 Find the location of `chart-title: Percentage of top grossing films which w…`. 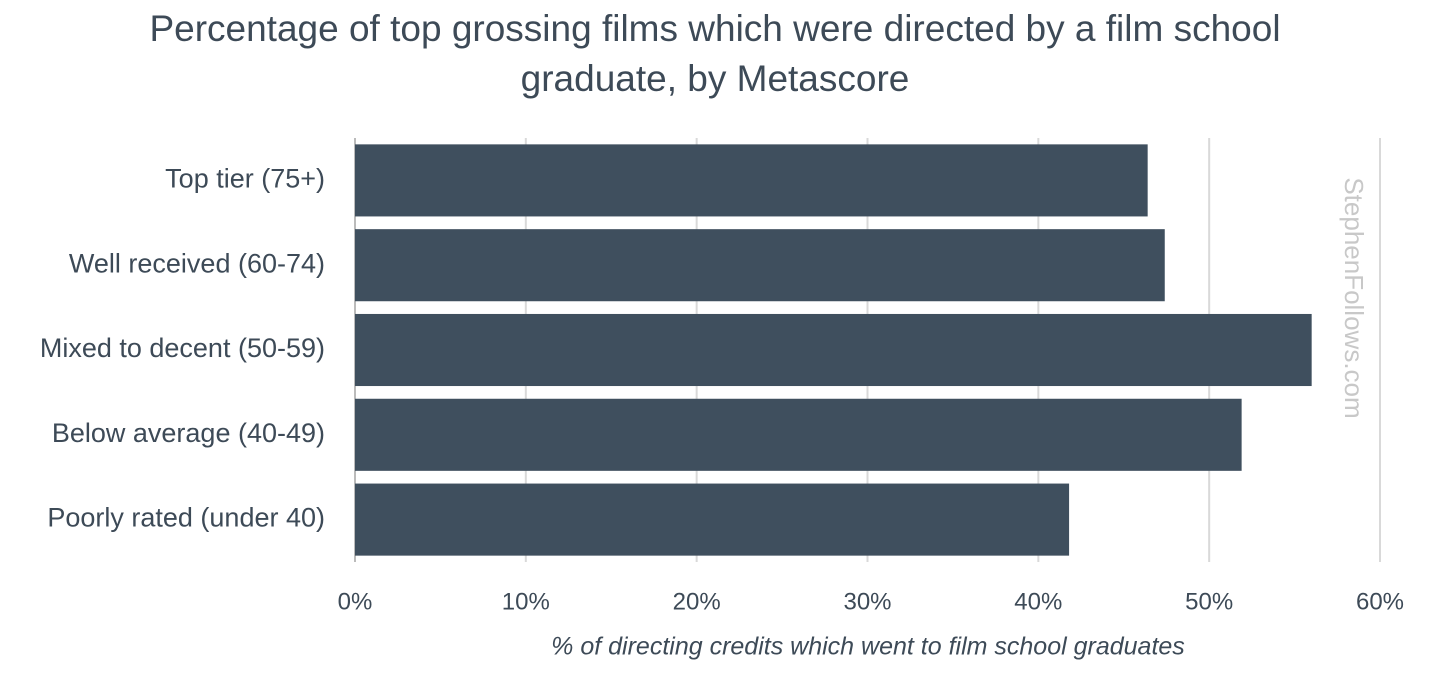

chart-title: Percentage of top grossing films which w… is located at coordinates (715, 53).